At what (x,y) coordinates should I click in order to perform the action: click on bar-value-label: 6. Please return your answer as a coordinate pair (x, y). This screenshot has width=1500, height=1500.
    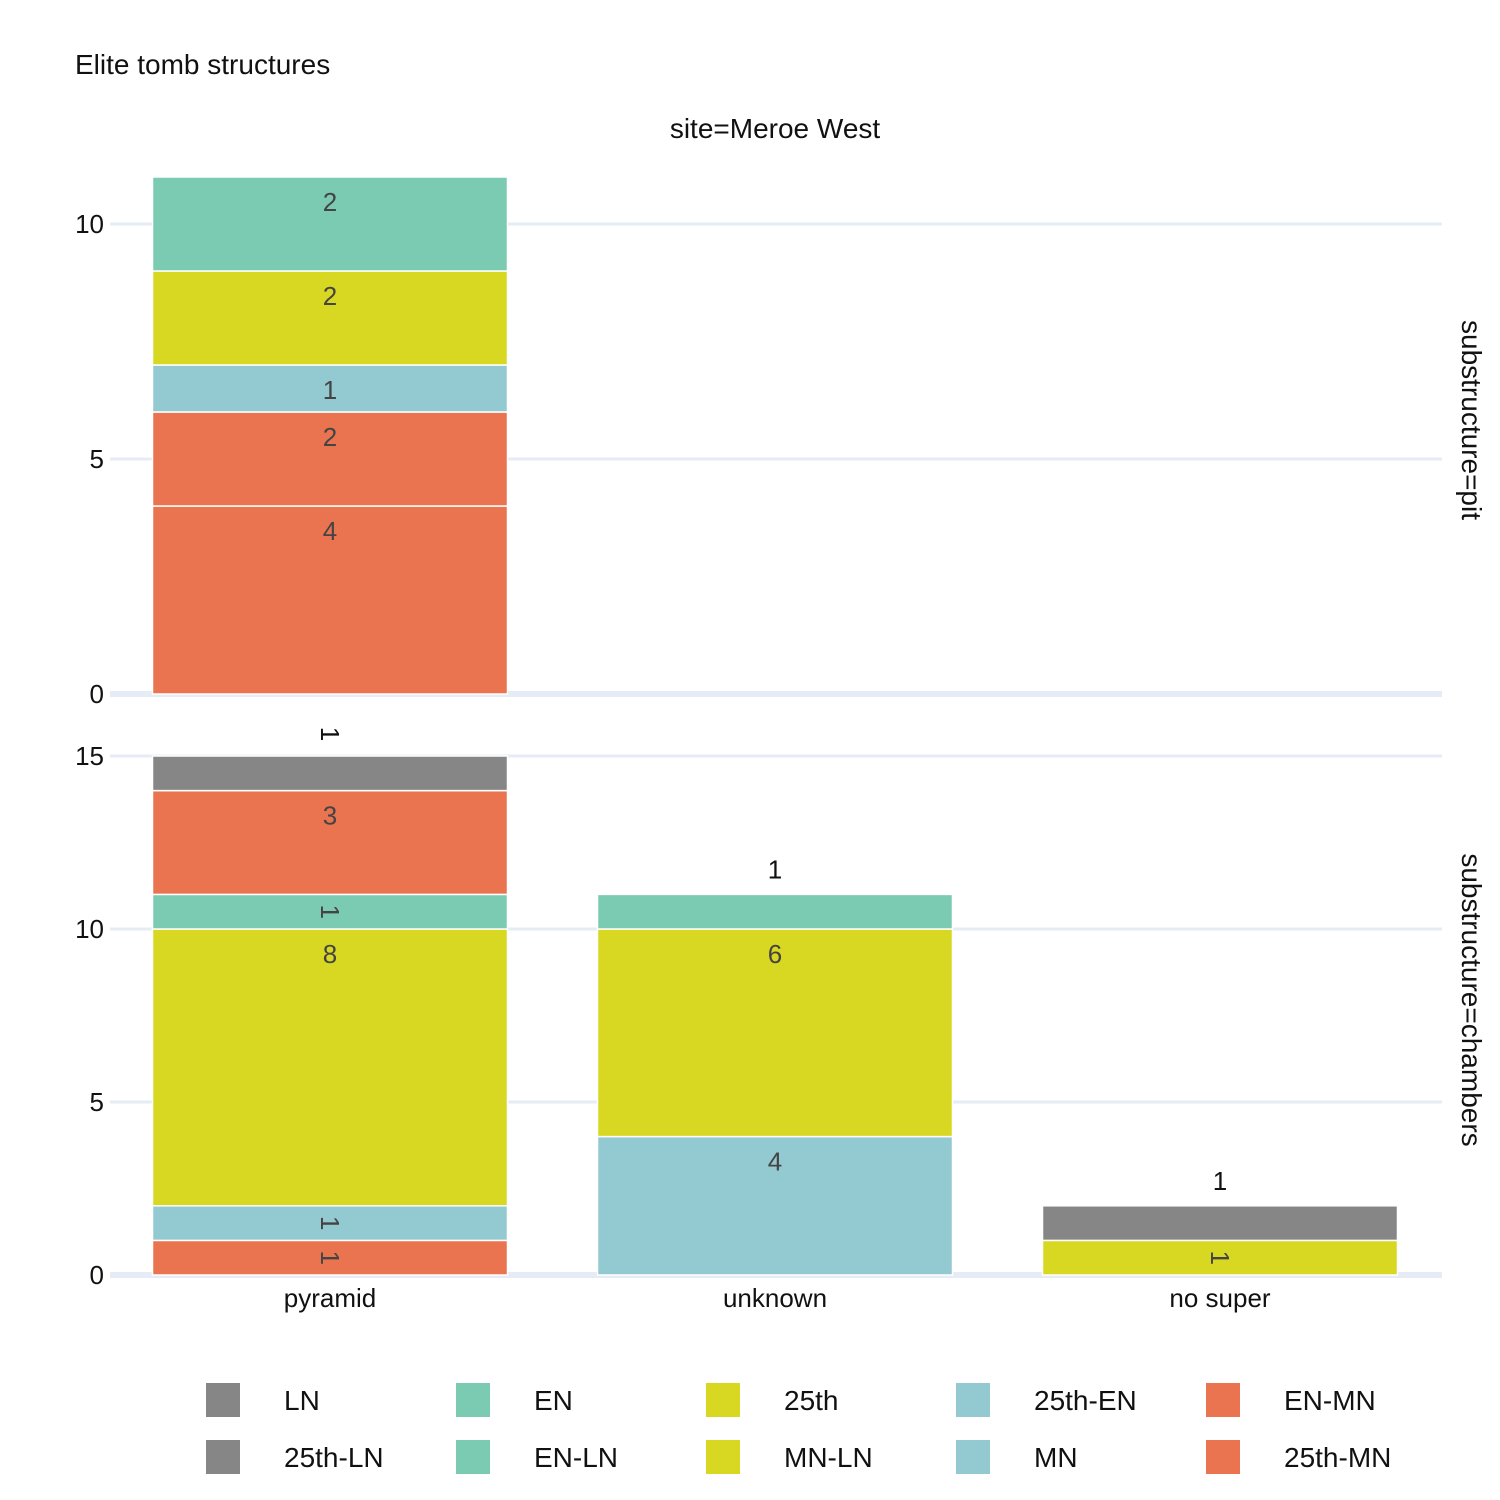
    Looking at the image, I should click on (775, 954).